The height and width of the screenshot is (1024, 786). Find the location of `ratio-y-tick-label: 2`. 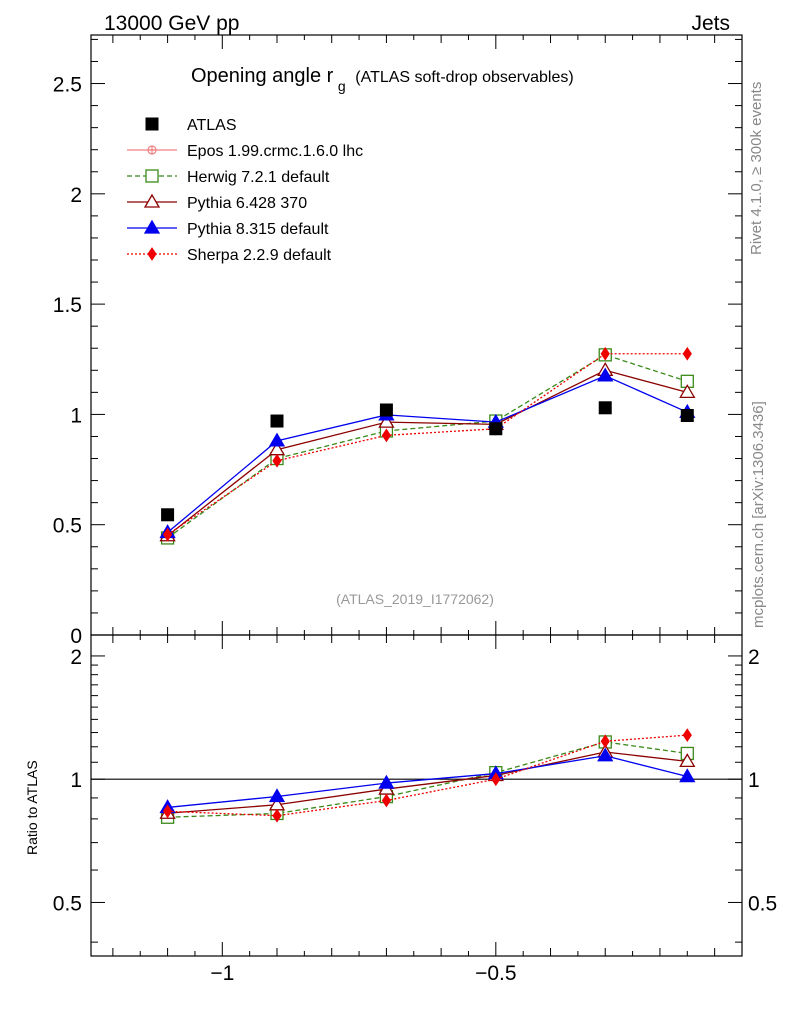

ratio-y-tick-label: 2 is located at coordinates (76, 657).